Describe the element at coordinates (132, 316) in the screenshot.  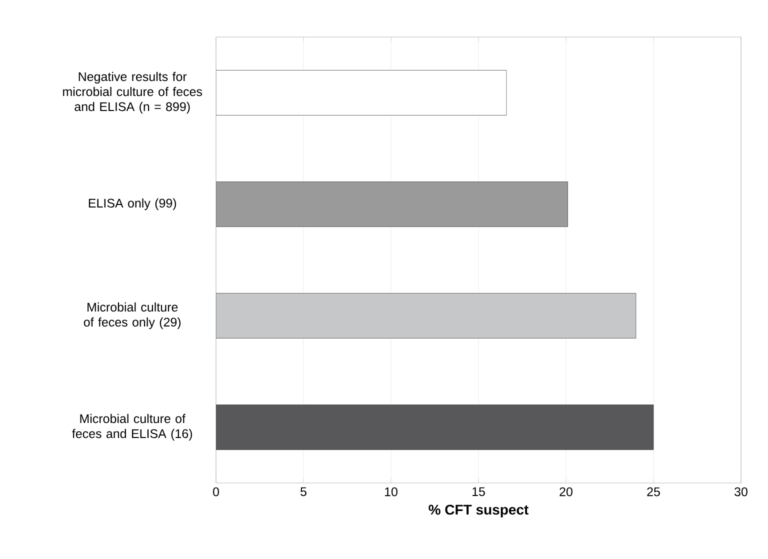
I see `y-tick-label: Microbial culture of feces only (29)` at that location.